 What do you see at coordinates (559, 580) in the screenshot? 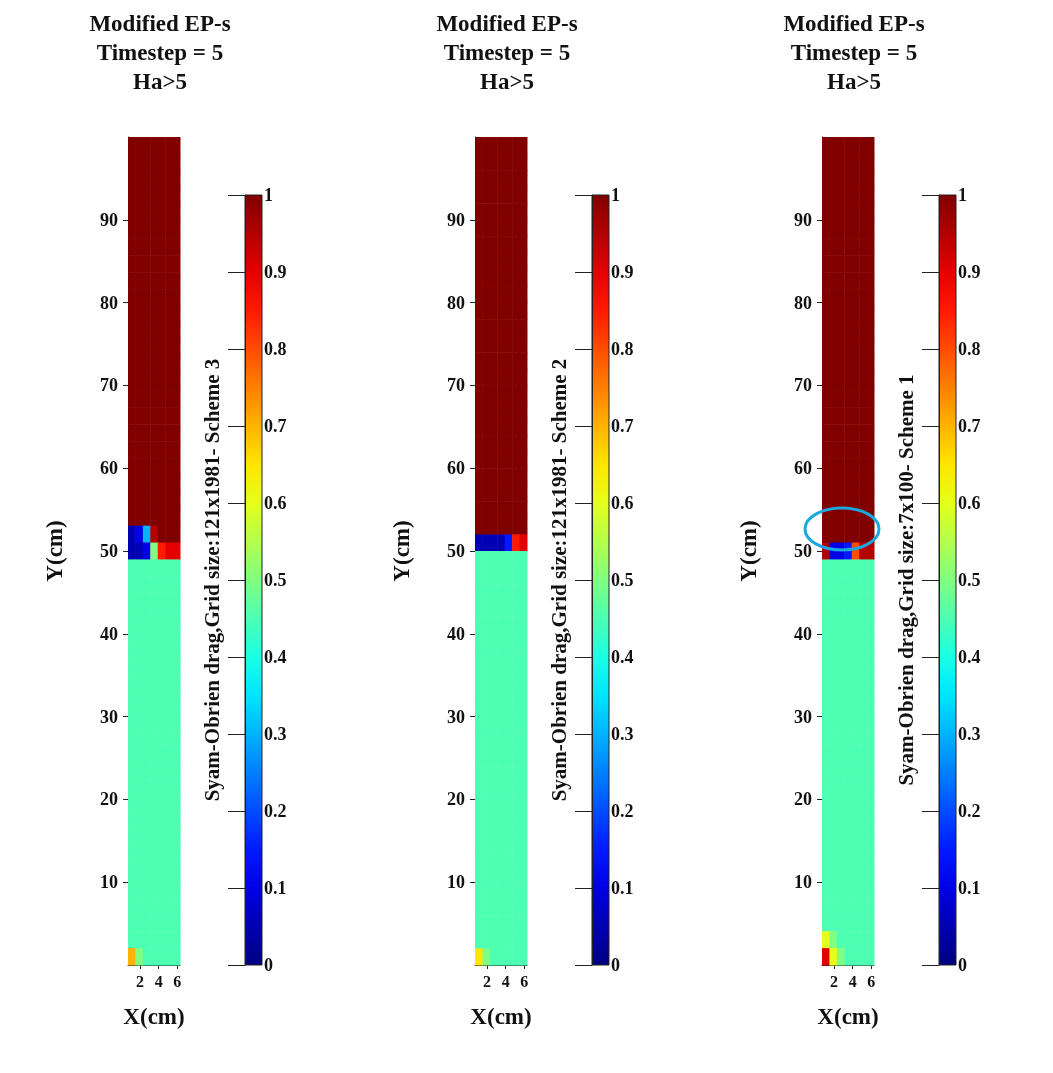
I see `color-bar-title: Syam-Obrien drag,Grid size:121x1981- Scheme 2` at bounding box center [559, 580].